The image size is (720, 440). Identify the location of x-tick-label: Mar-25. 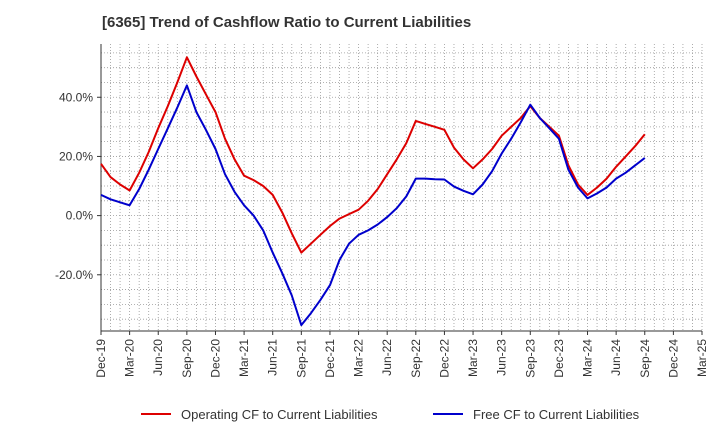
(702, 358).